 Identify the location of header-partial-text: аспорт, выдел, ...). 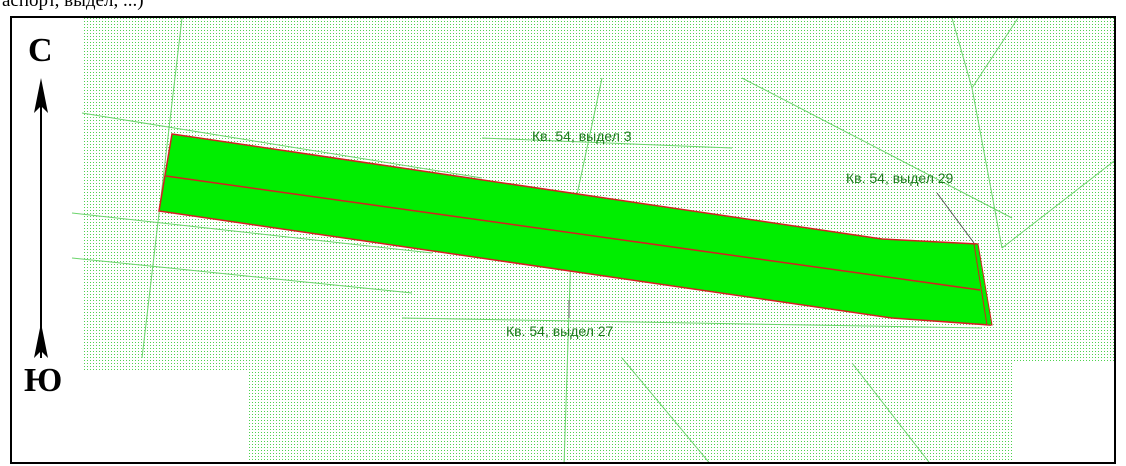
(73, 5).